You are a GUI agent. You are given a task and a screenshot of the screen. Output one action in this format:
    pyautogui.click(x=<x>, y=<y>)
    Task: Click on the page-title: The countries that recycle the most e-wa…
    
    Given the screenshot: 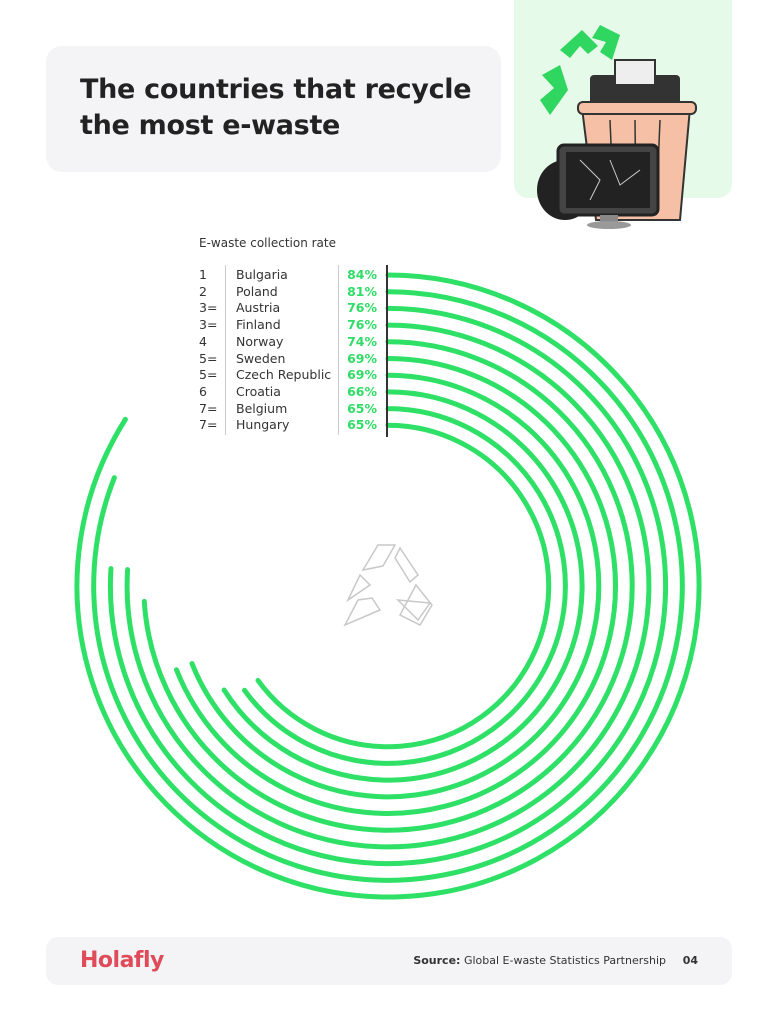 What is the action you would take?
    pyautogui.click(x=276, y=107)
    